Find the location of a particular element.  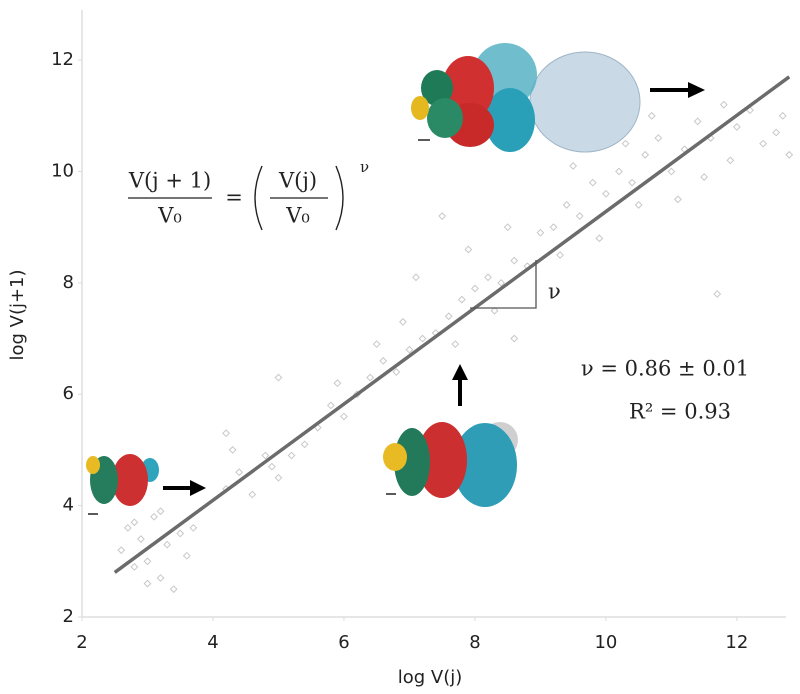

cell-cluster-small is located at coordinates (122, 484).